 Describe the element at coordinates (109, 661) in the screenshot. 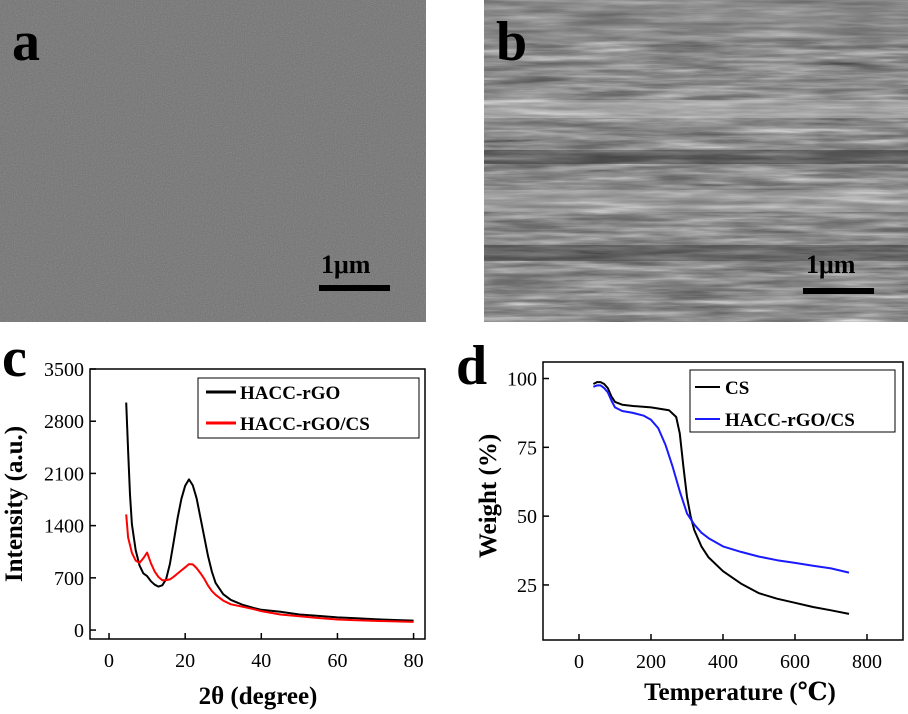

I see `xrd-x-tick-label-0: 0` at that location.